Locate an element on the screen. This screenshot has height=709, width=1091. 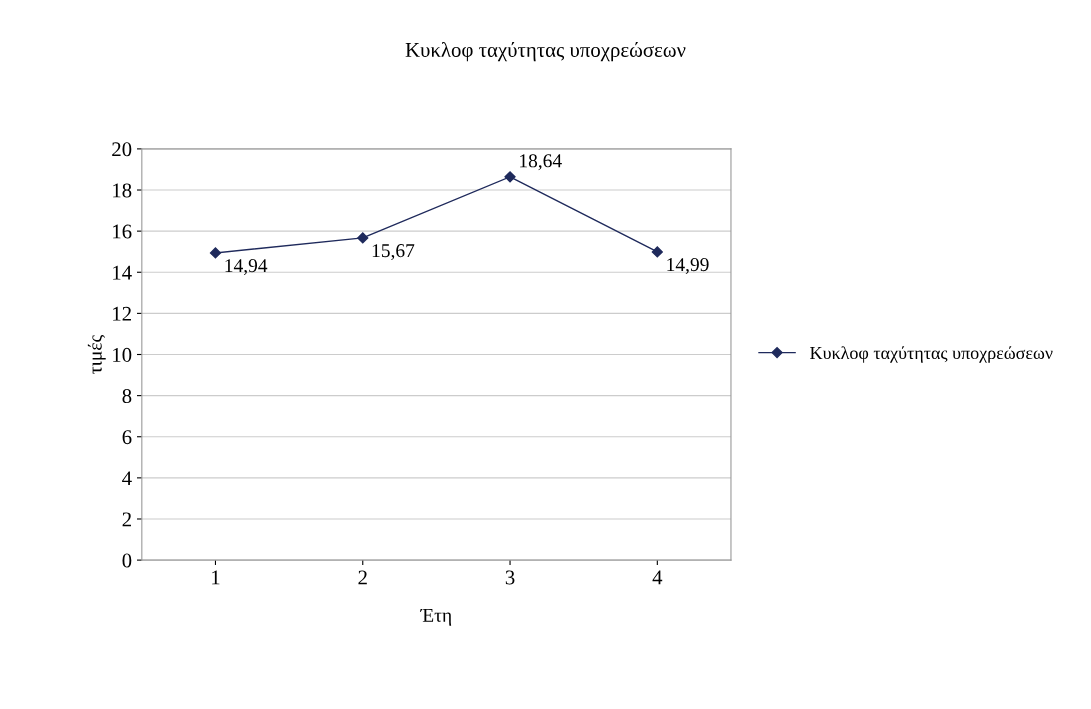
data-label: 14,99 is located at coordinates (688, 266).